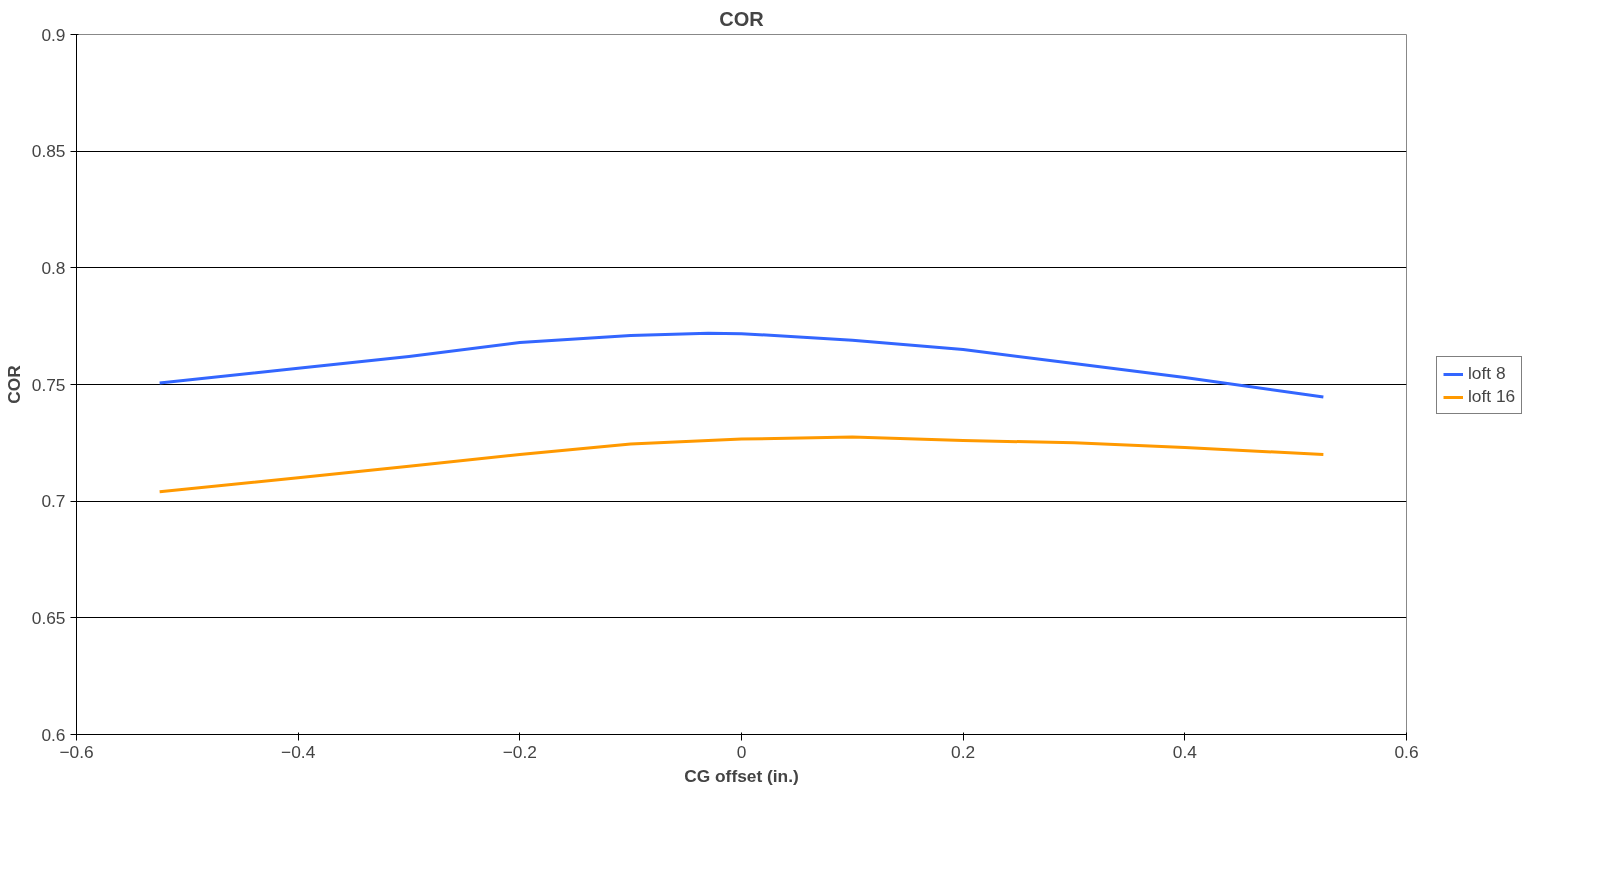 The height and width of the screenshot is (889, 1602). I want to click on legend-label: loft 8, so click(1487, 373).